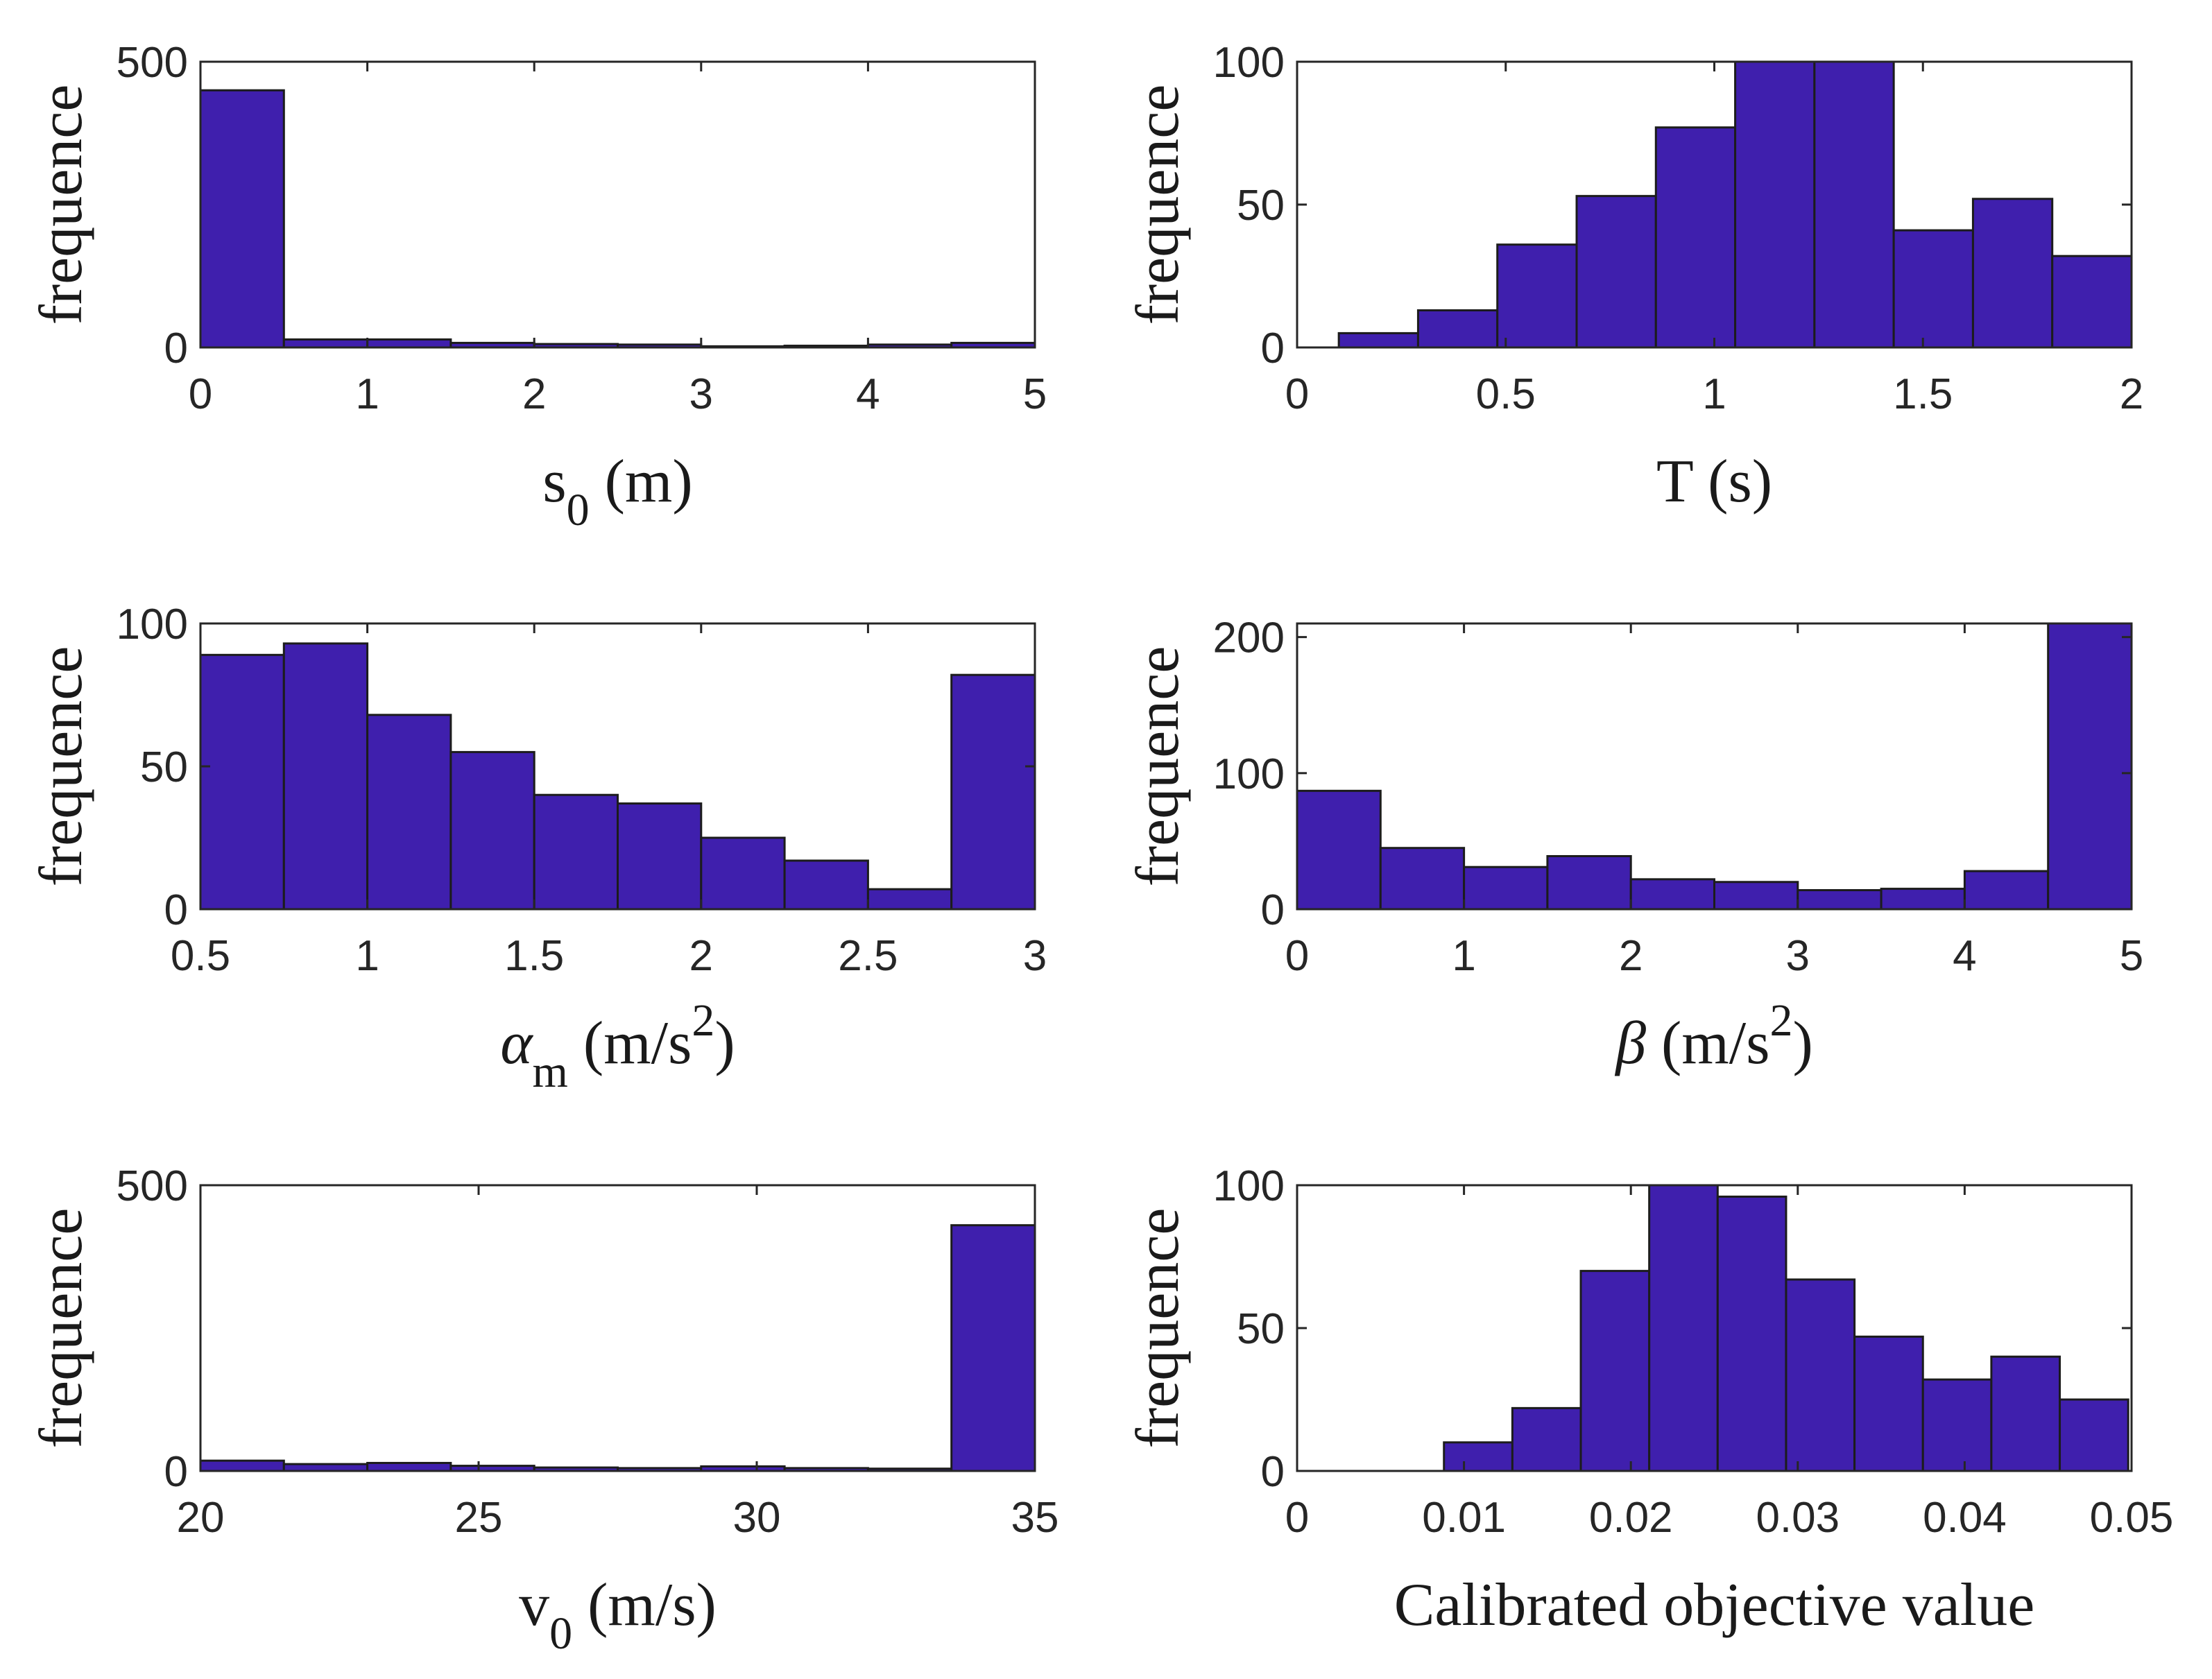 This screenshot has width=2212, height=1679. What do you see at coordinates (701, 394) in the screenshot?
I see `xtick-label-s0-3: 3` at bounding box center [701, 394].